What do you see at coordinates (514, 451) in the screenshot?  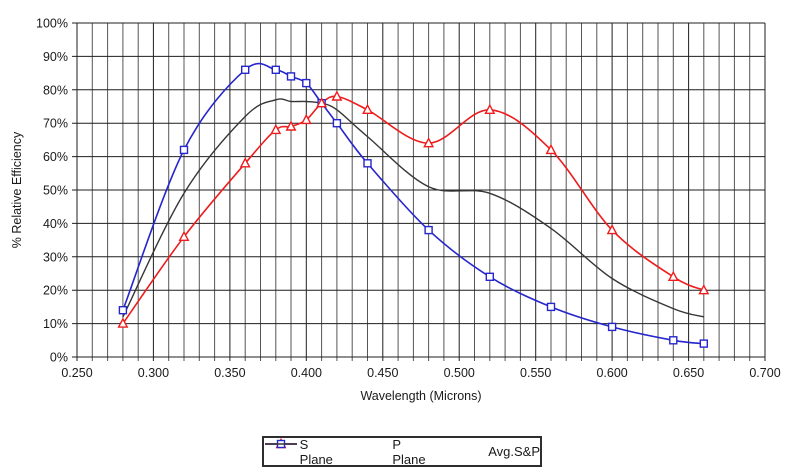 I see `legend-label-avg: Avg.S&P` at bounding box center [514, 451].